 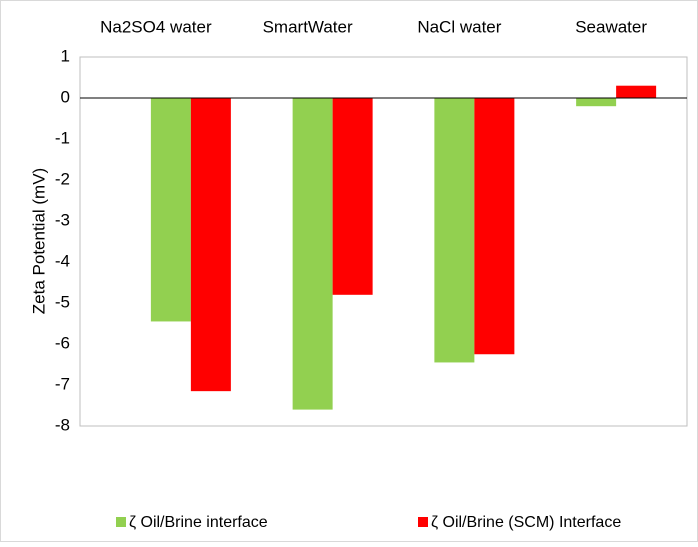 I want to click on y-tick-label: -2, so click(x=62, y=178).